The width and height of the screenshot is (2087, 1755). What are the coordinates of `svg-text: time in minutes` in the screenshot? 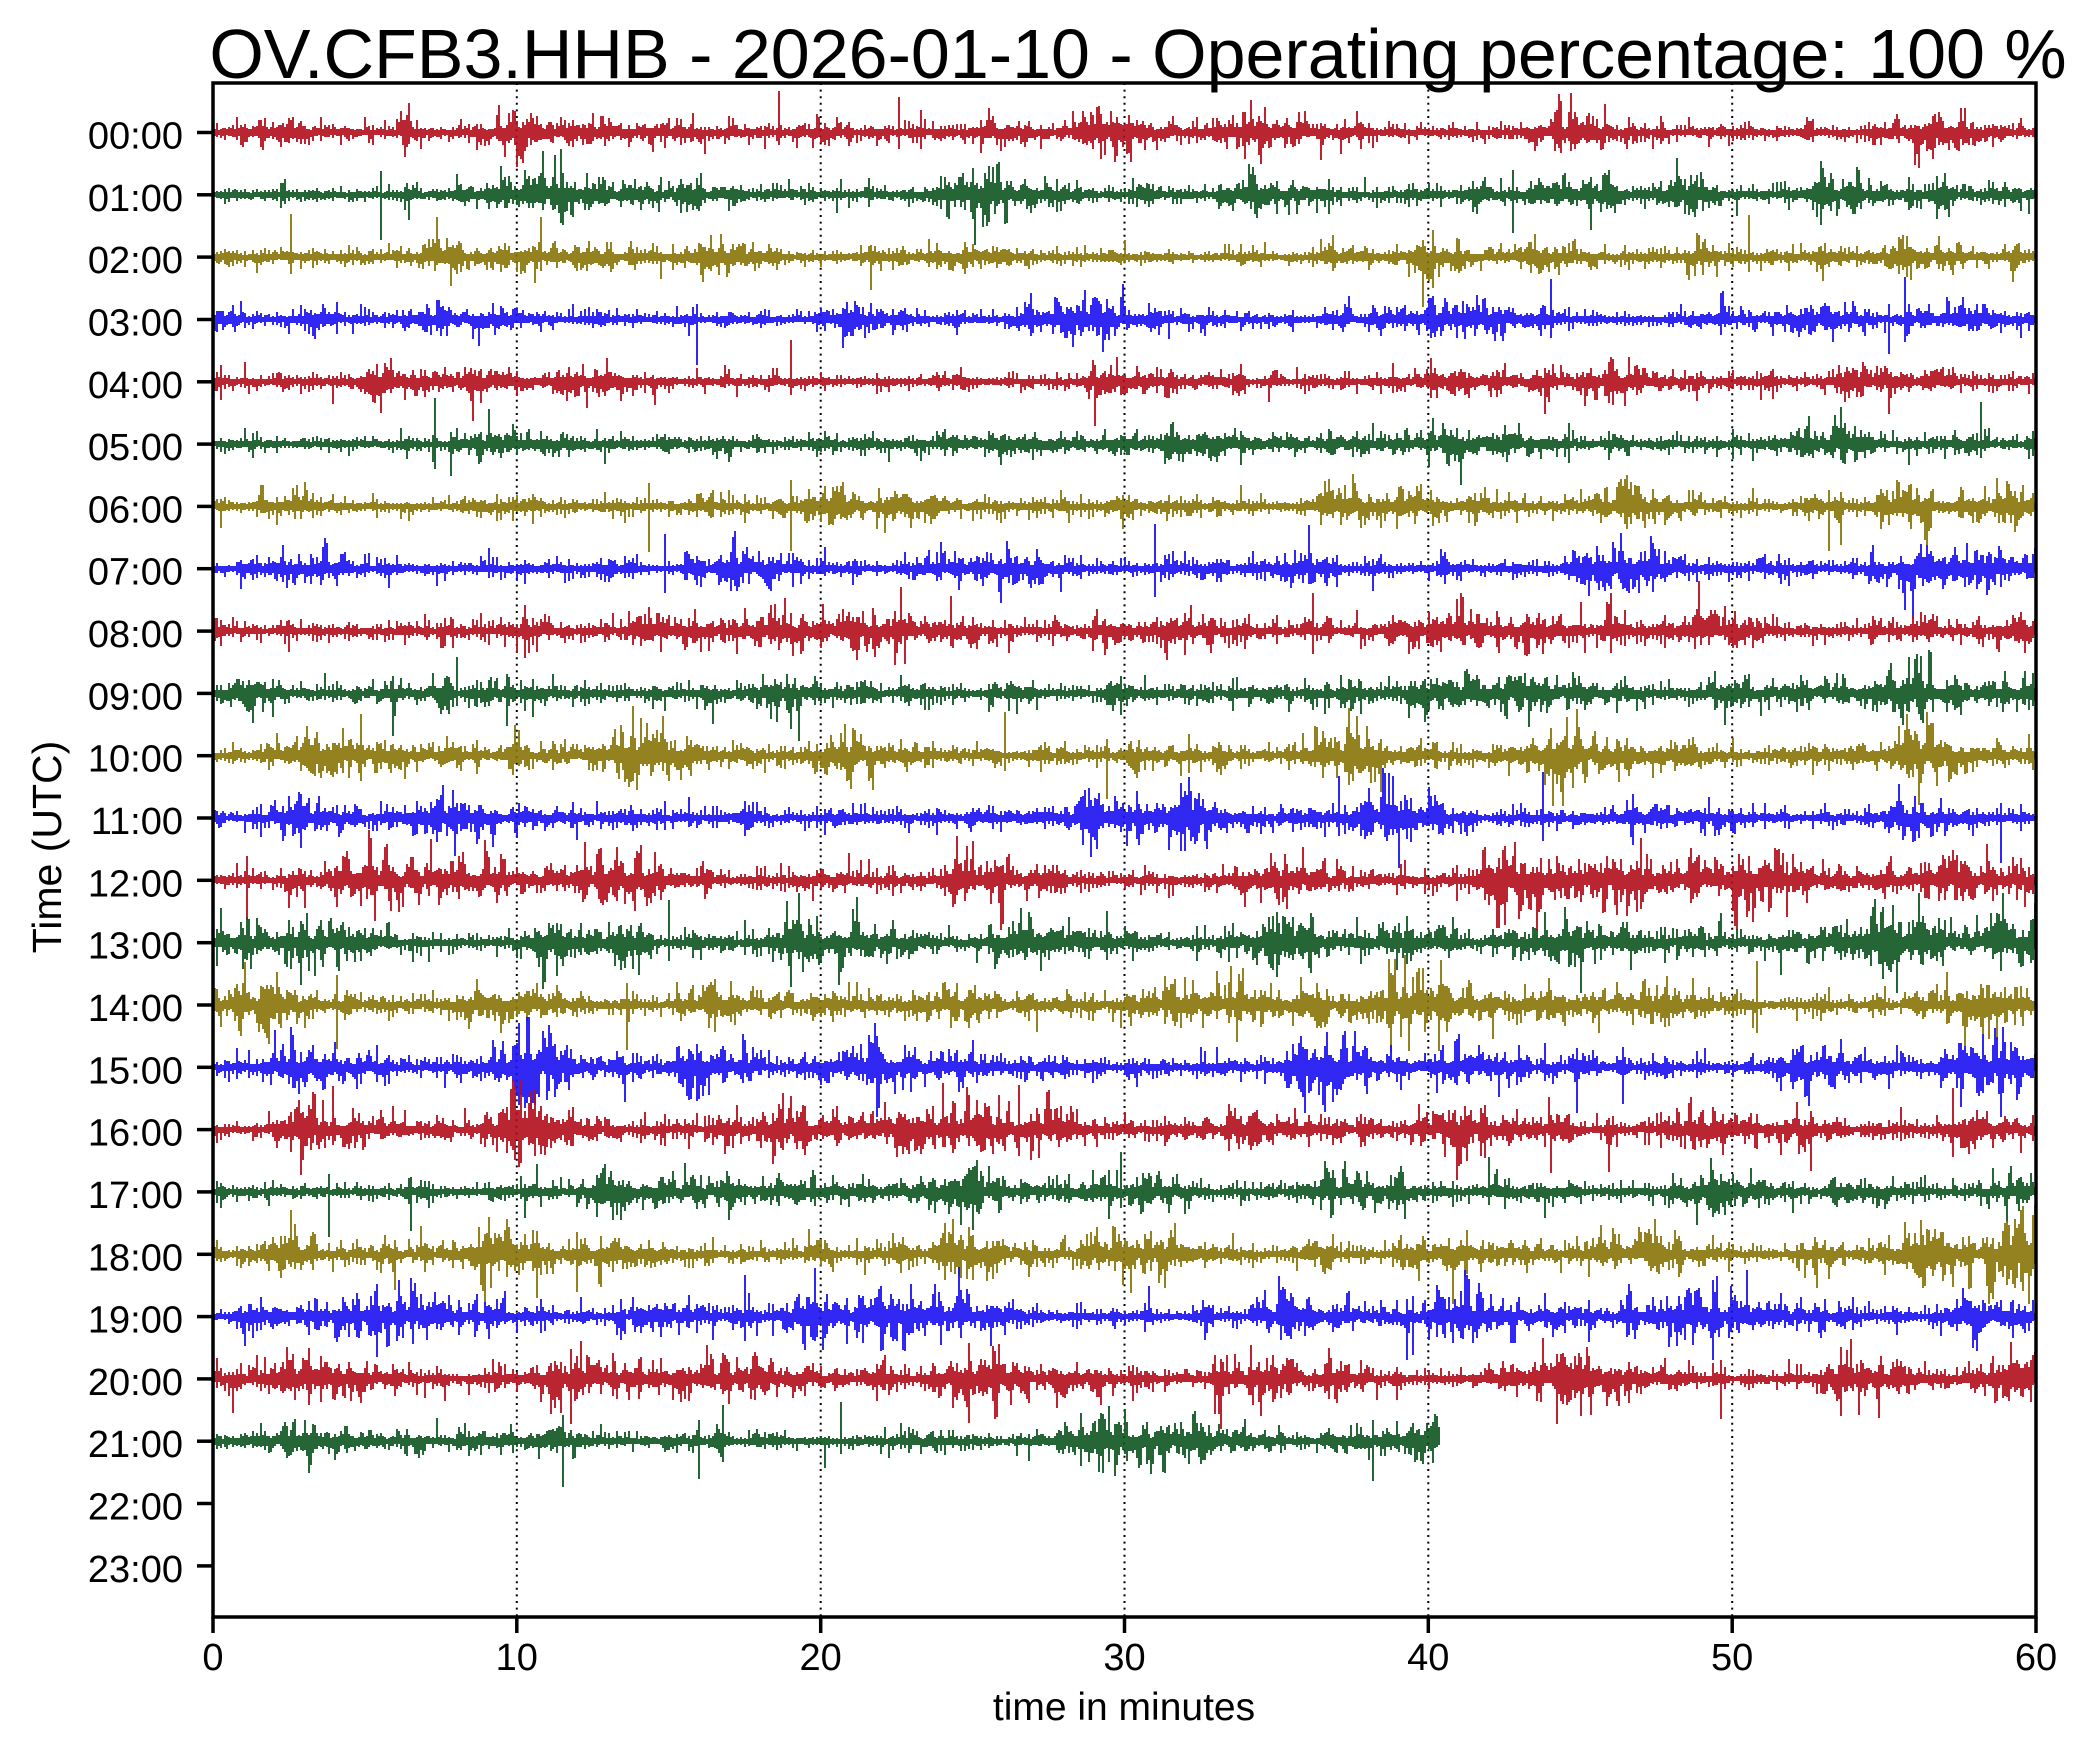 It's located at (1124, 1707).